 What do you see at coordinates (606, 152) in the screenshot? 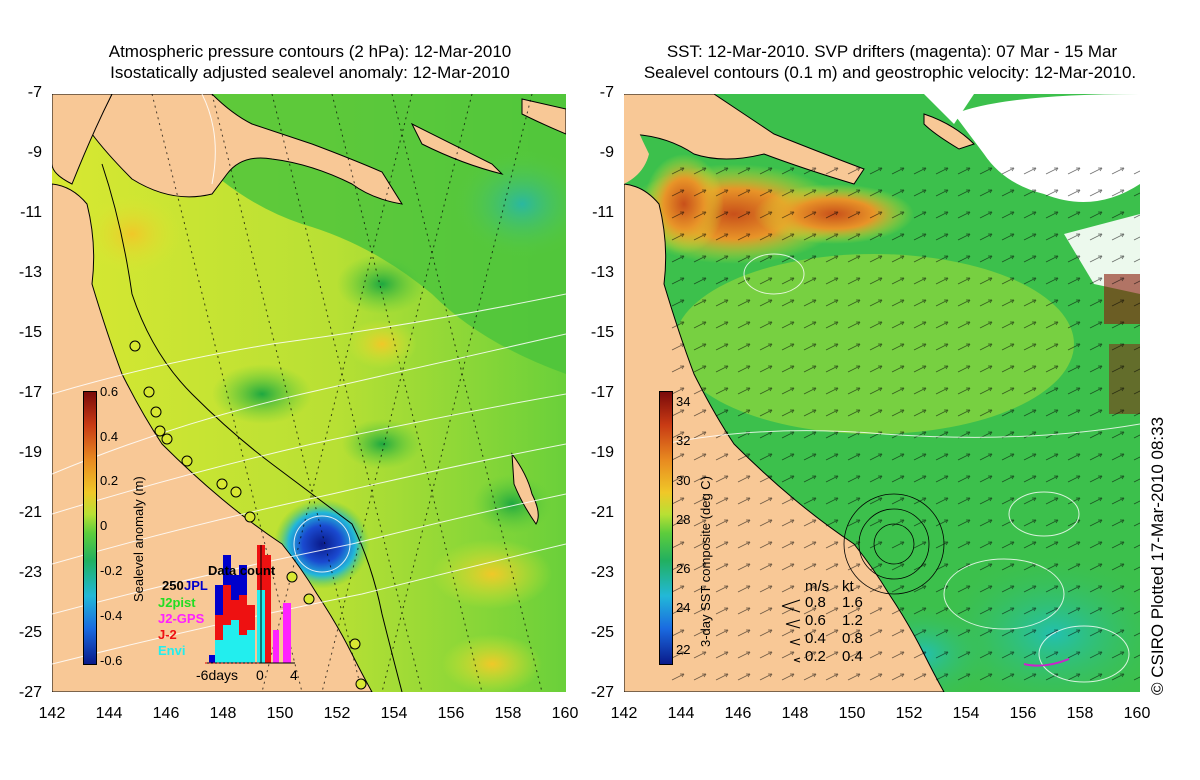
I see `right-lat-tick: -9` at bounding box center [606, 152].